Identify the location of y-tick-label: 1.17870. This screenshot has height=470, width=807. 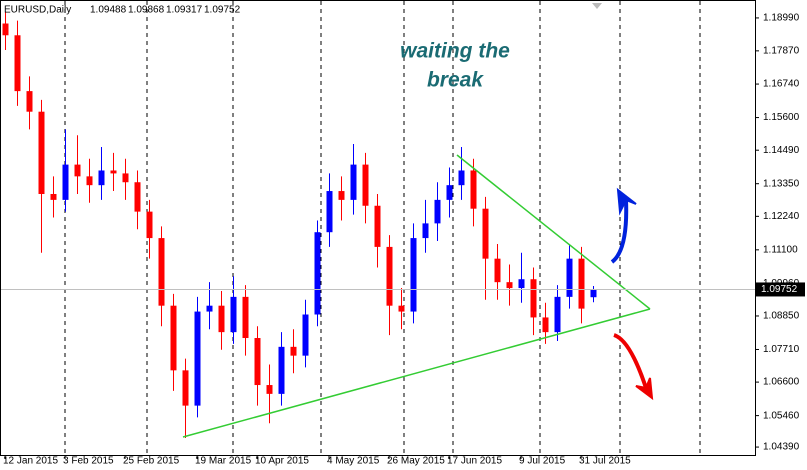
(781, 50).